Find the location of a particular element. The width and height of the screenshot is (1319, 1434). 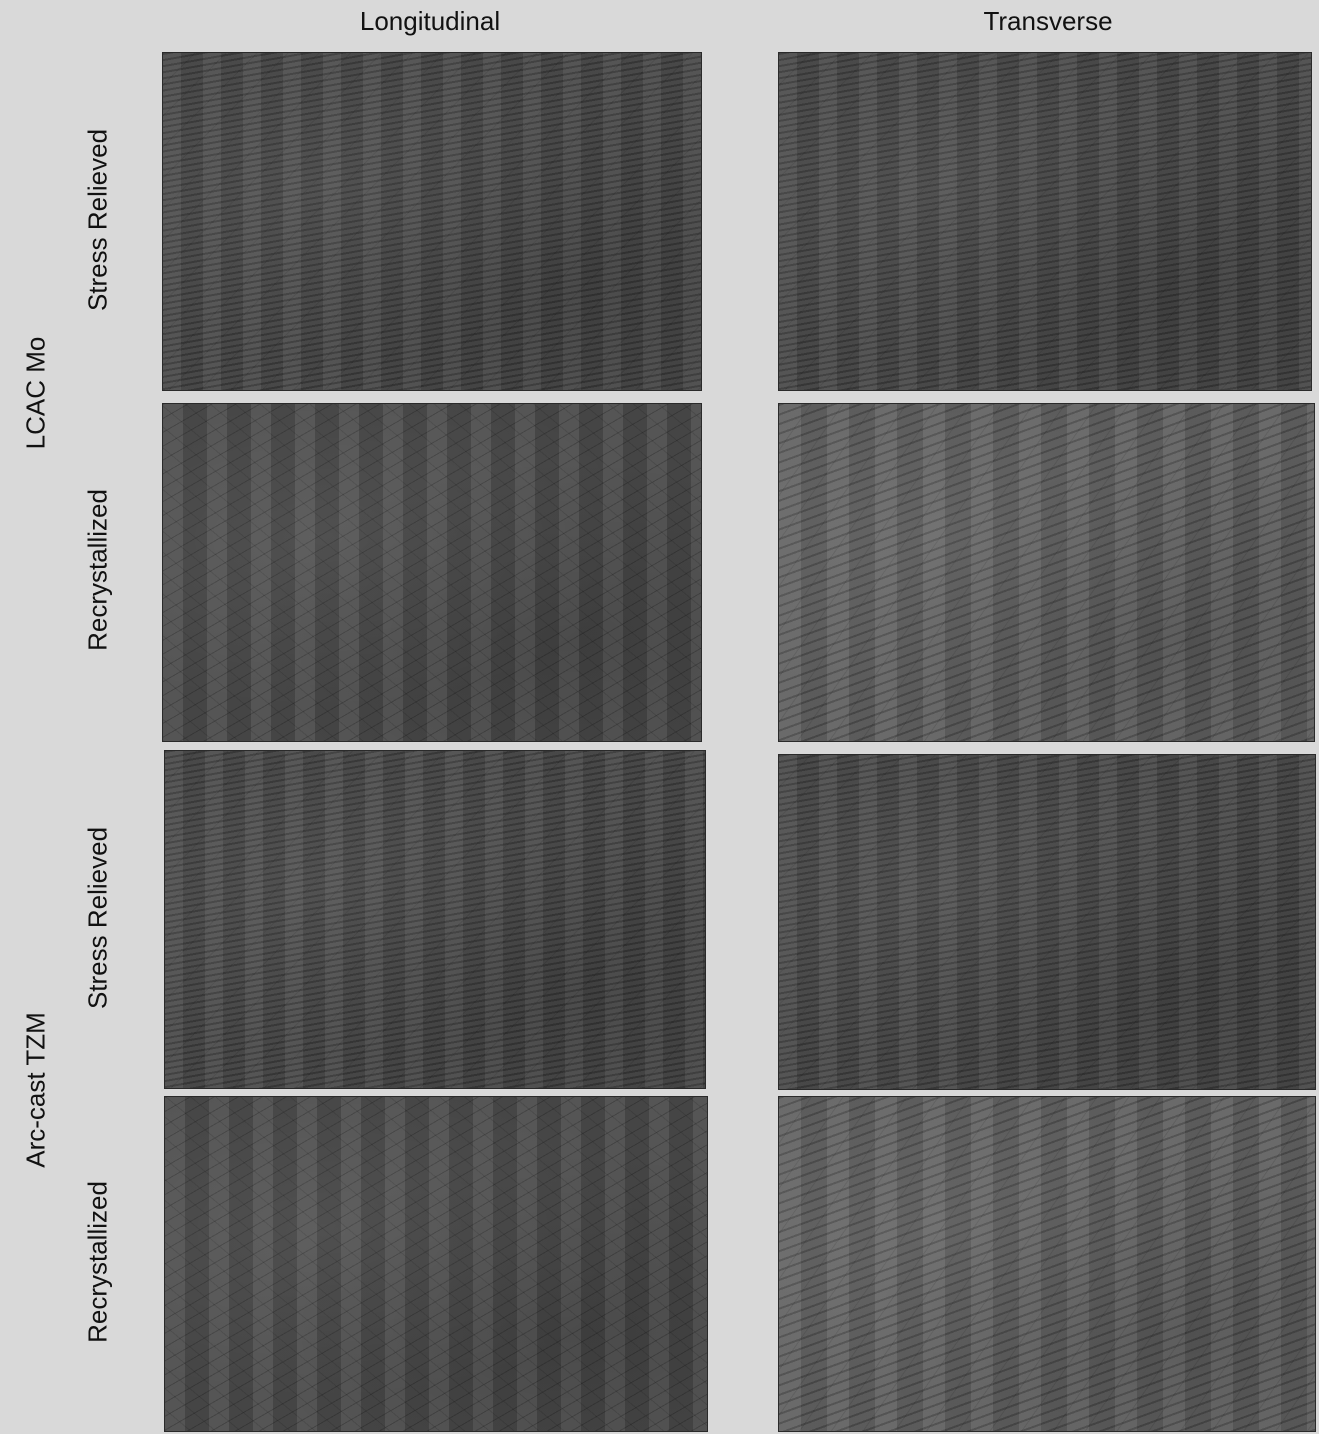

micrograph-lcac-stress-relieved-transverse is located at coordinates (1045, 221).